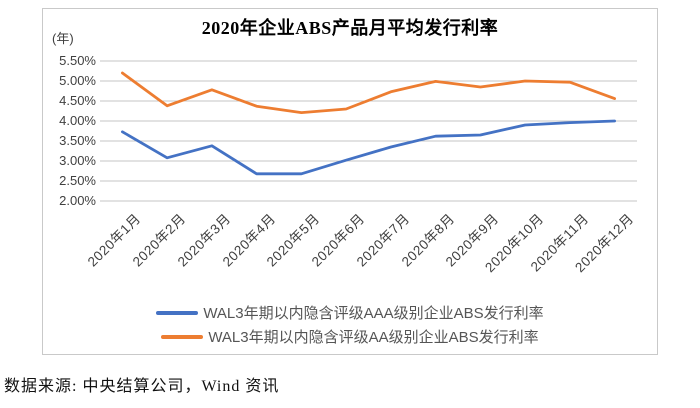 This screenshot has width=700, height=408. I want to click on y-axis-tick-label: 2.50%, so click(77, 180).